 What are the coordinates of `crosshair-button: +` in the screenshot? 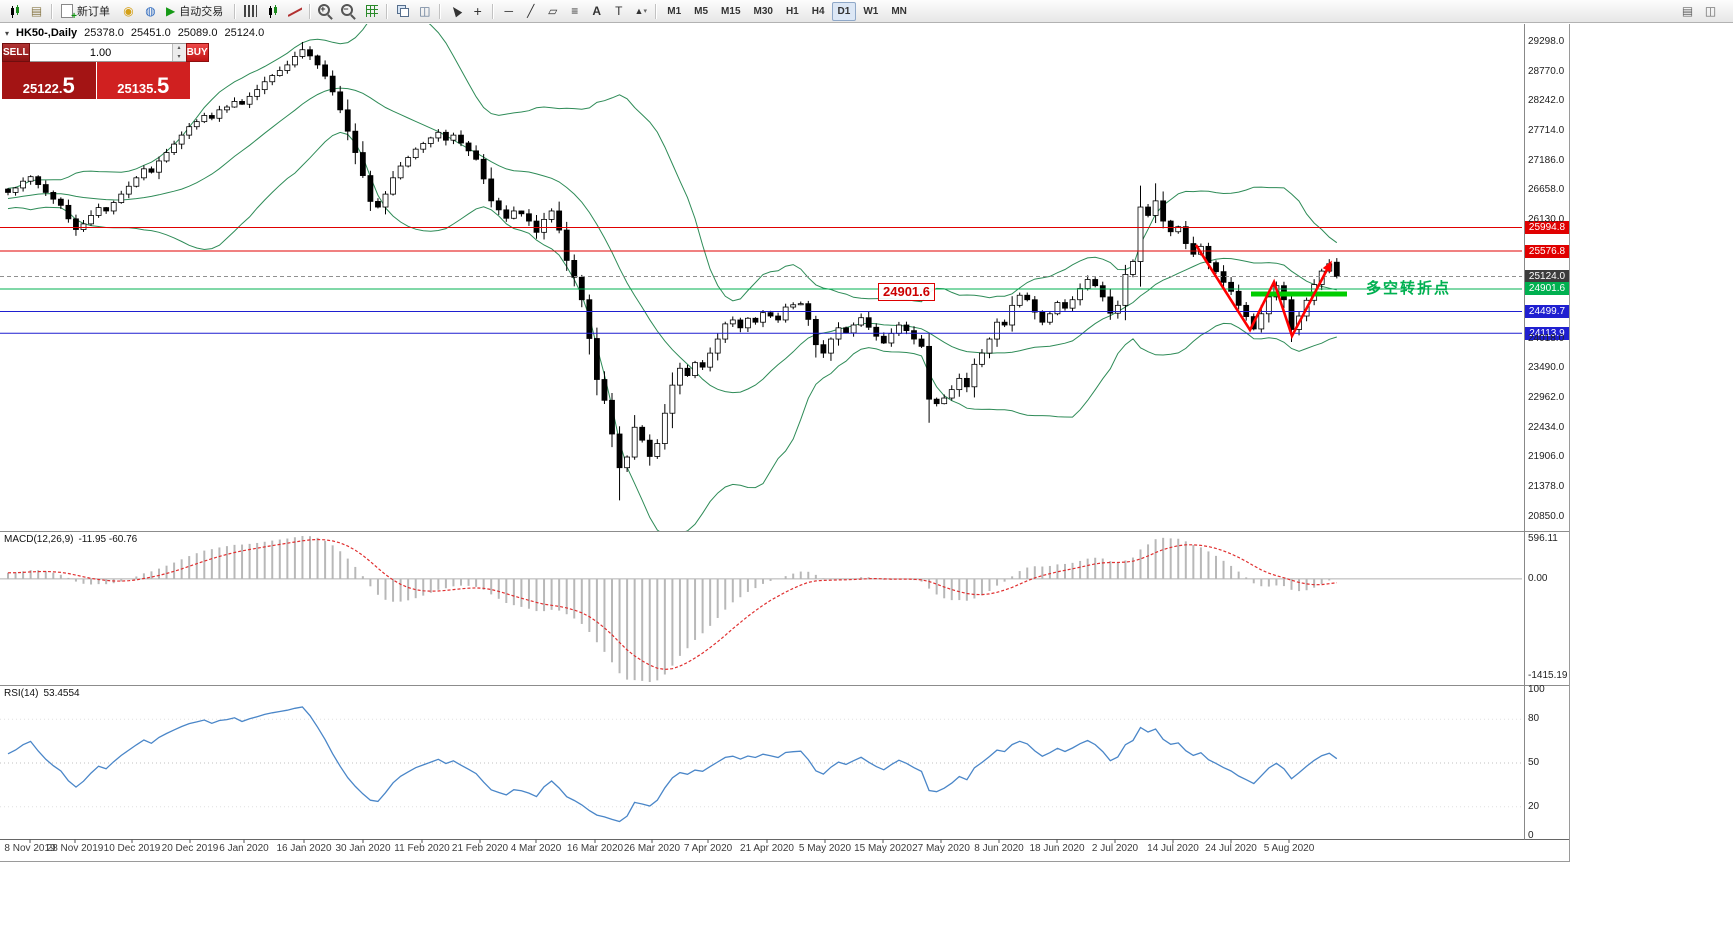 It's located at (477, 11).